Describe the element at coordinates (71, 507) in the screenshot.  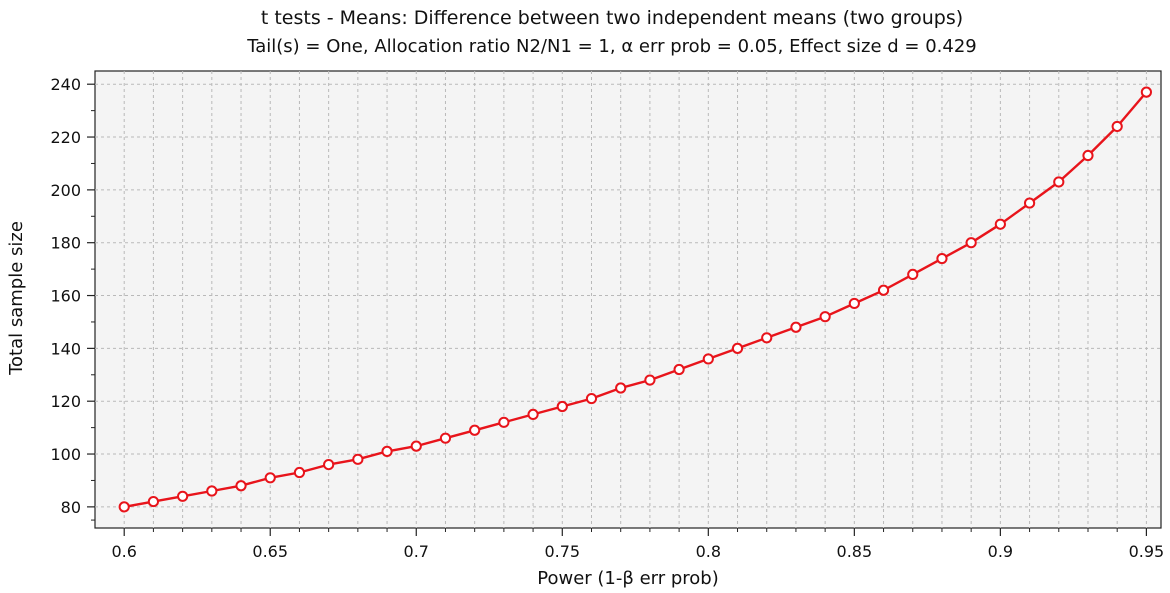
I see `y-tick-label: 80` at that location.